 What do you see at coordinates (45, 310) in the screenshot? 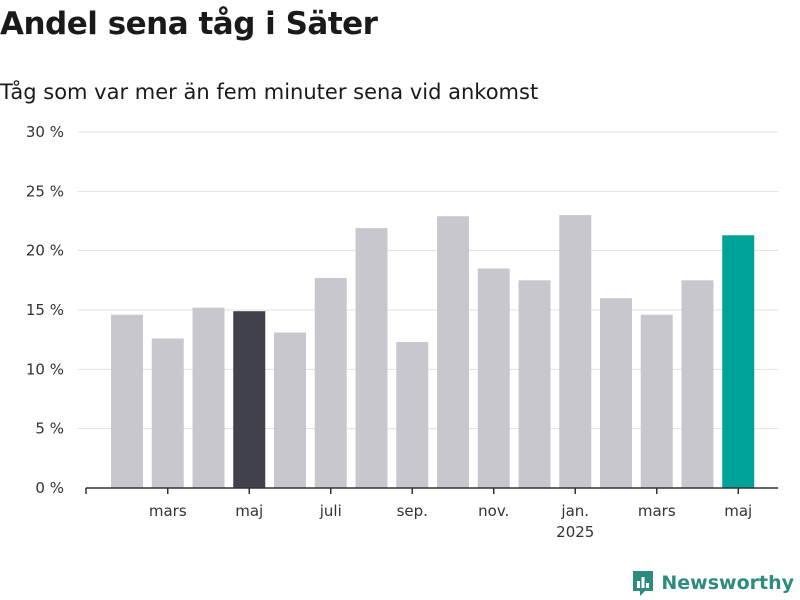
I see `y-tick-label: 15 %` at bounding box center [45, 310].